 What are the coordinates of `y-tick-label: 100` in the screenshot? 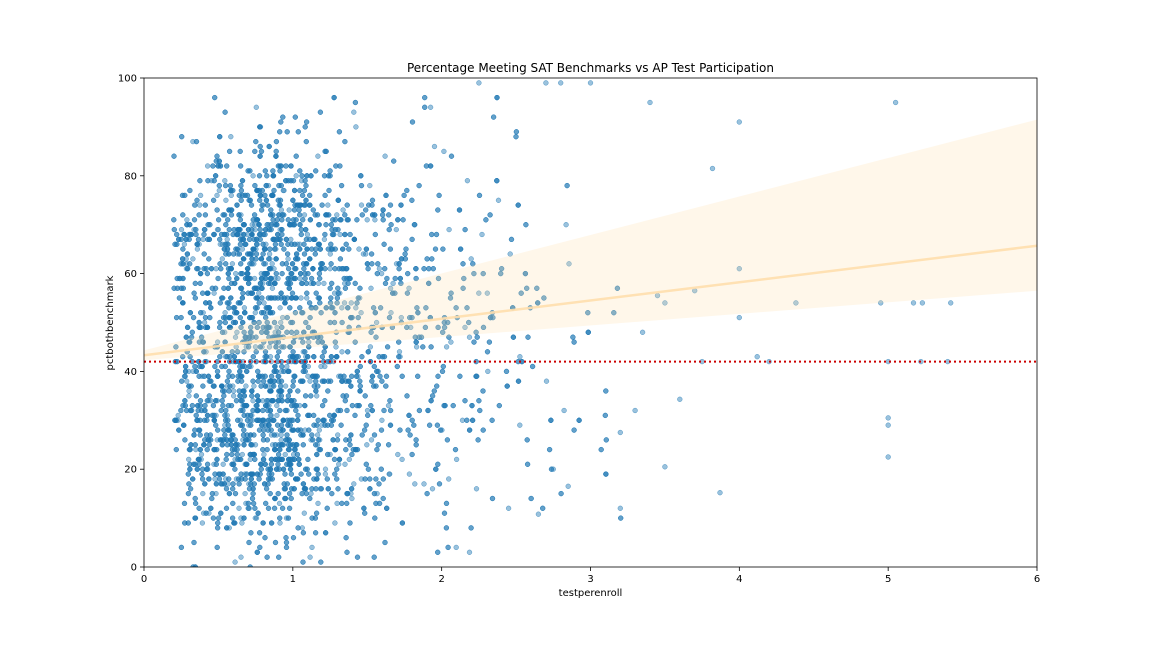 It's located at (127, 79).